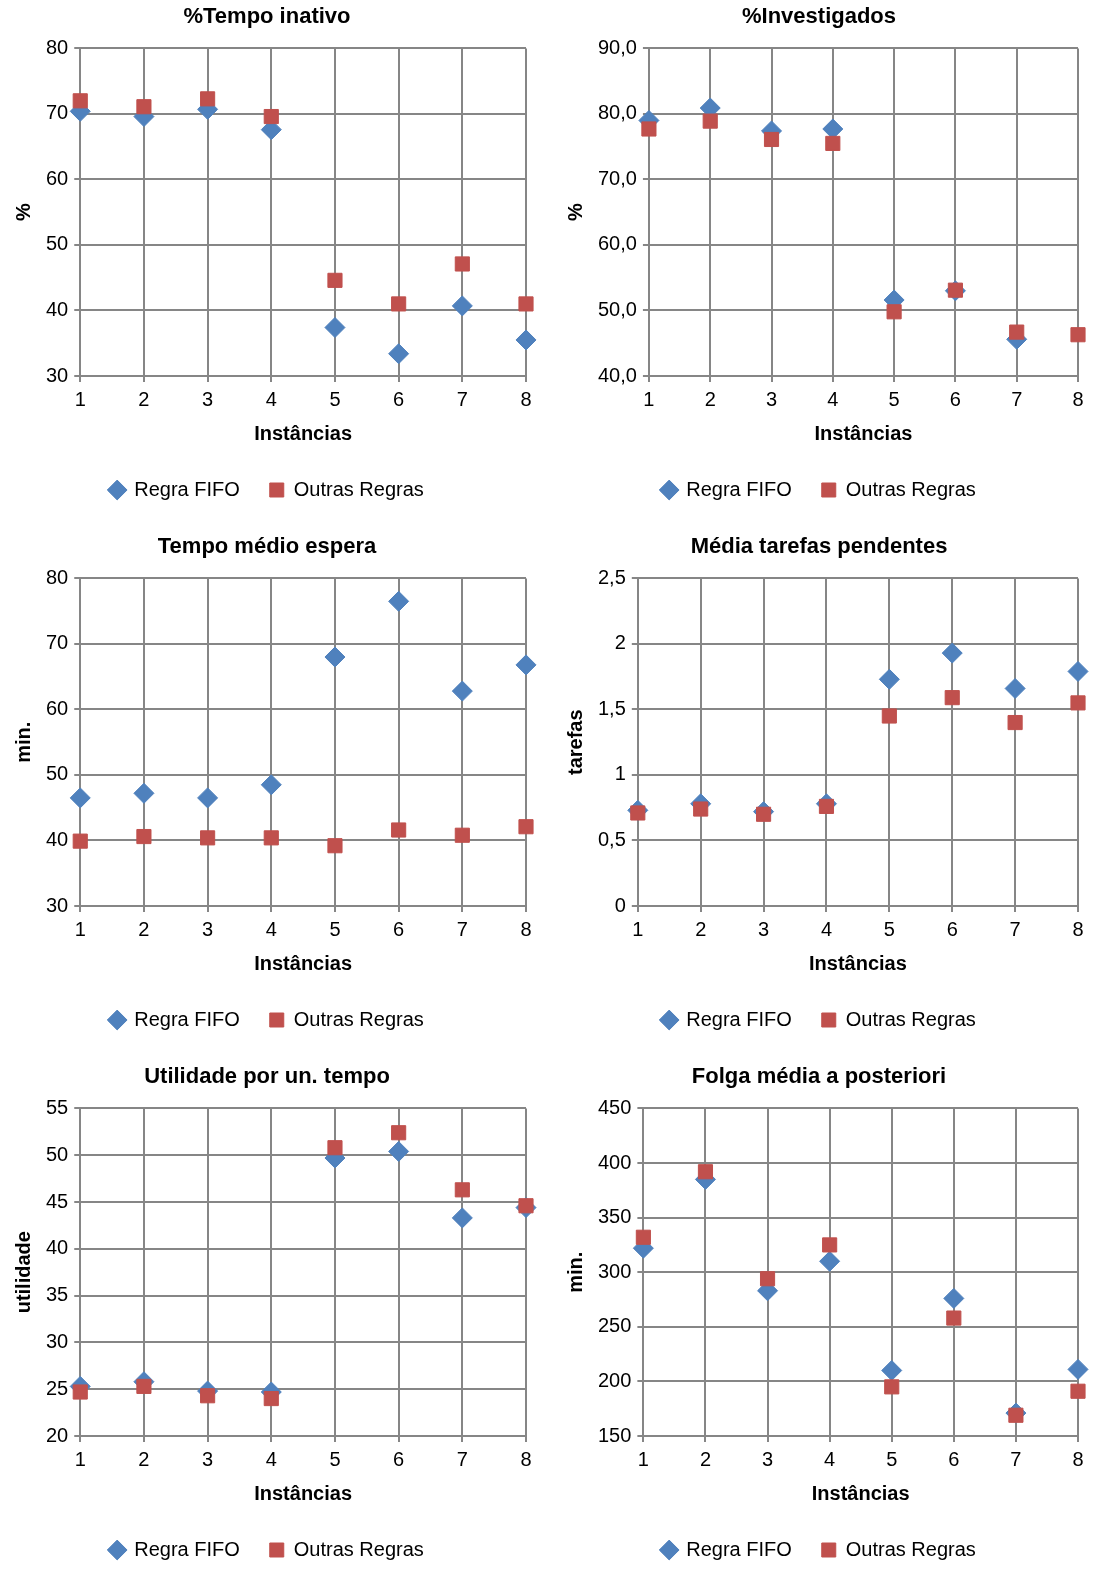  What do you see at coordinates (611, 576) in the screenshot?
I see `y-tick-label: 2,5` at bounding box center [611, 576].